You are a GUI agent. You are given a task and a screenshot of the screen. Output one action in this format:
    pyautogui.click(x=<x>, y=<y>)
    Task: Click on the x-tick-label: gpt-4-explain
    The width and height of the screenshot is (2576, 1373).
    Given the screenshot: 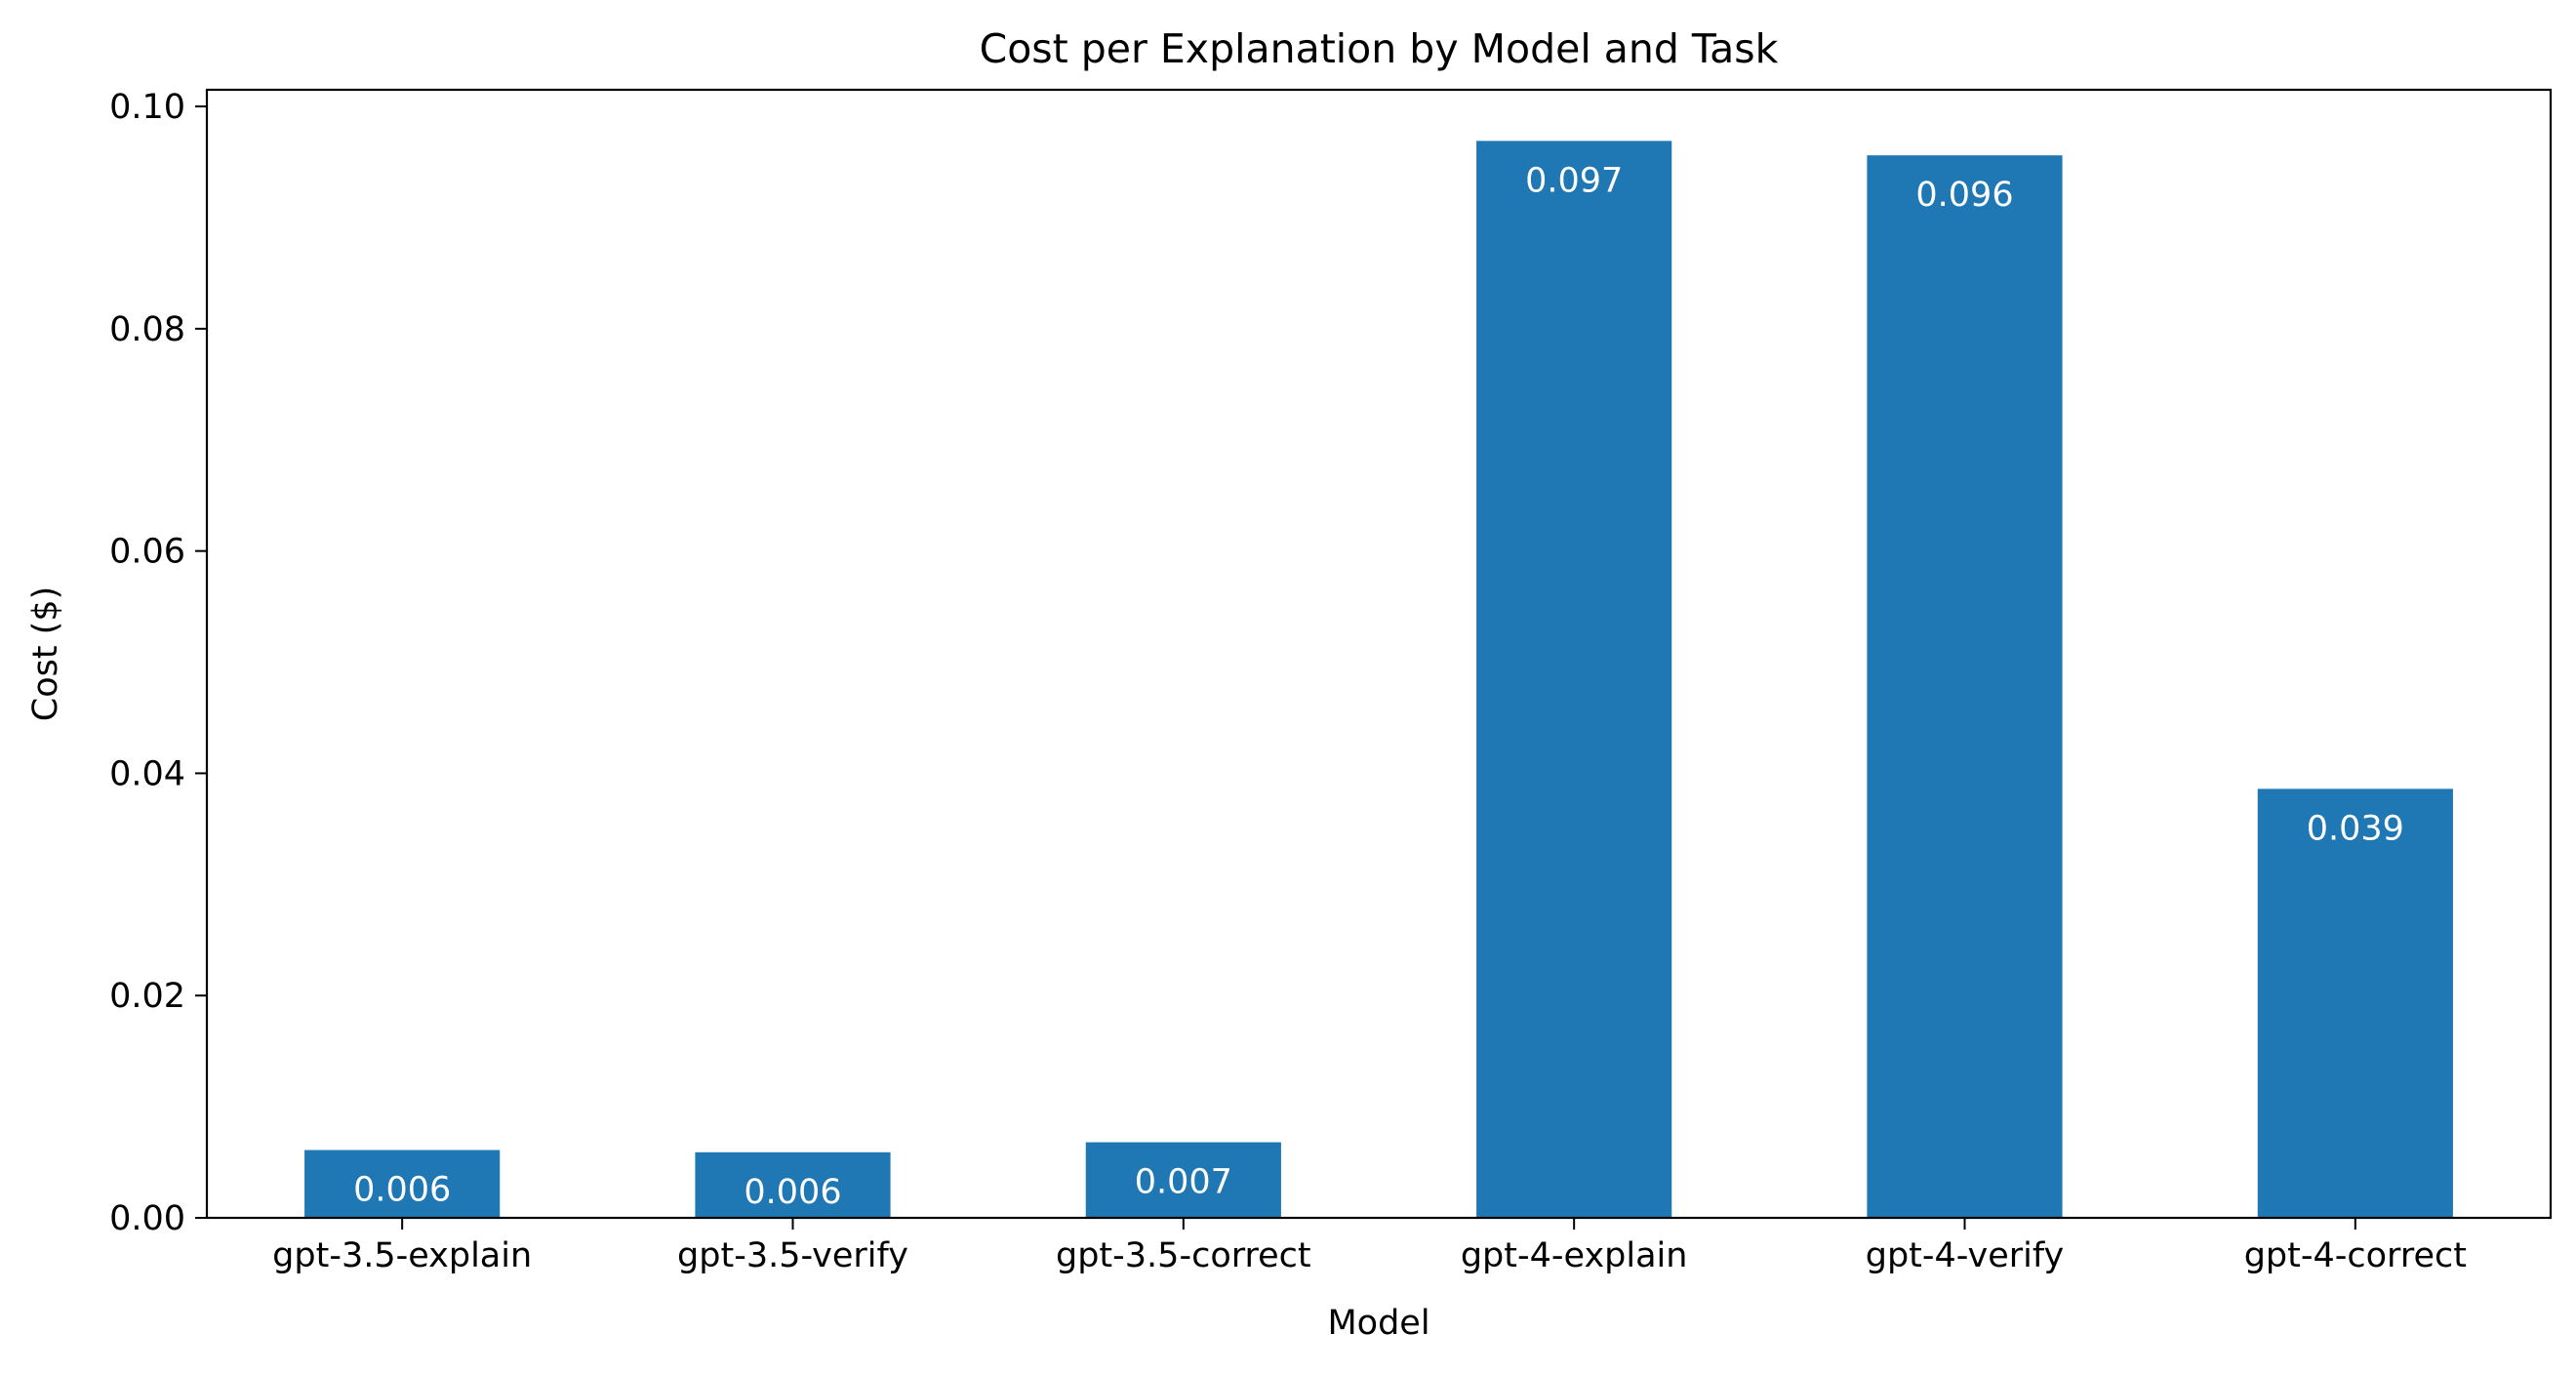 What is the action you would take?
    pyautogui.click(x=1574, y=1256)
    